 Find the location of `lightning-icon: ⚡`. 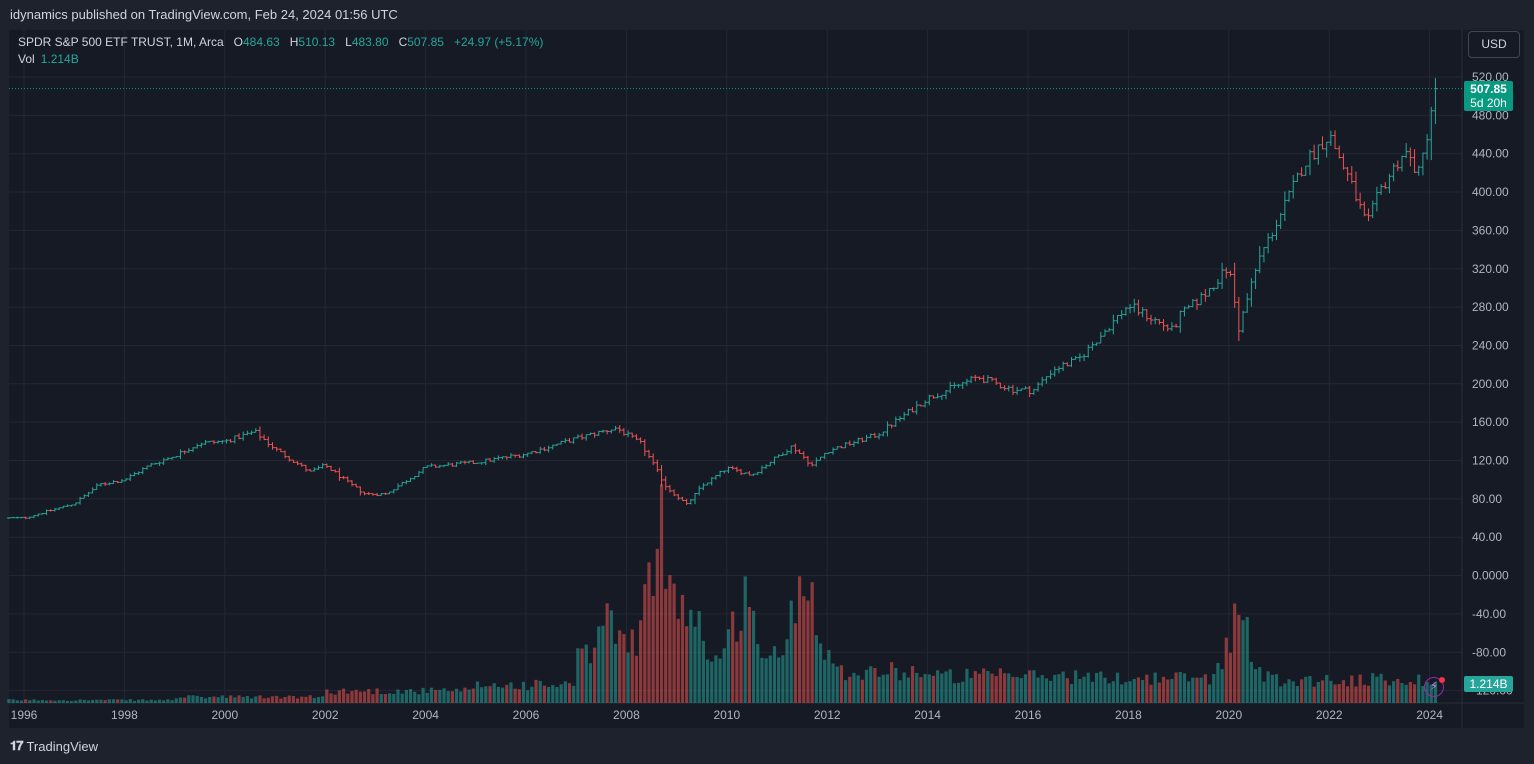

lightning-icon: ⚡ is located at coordinates (1434, 687).